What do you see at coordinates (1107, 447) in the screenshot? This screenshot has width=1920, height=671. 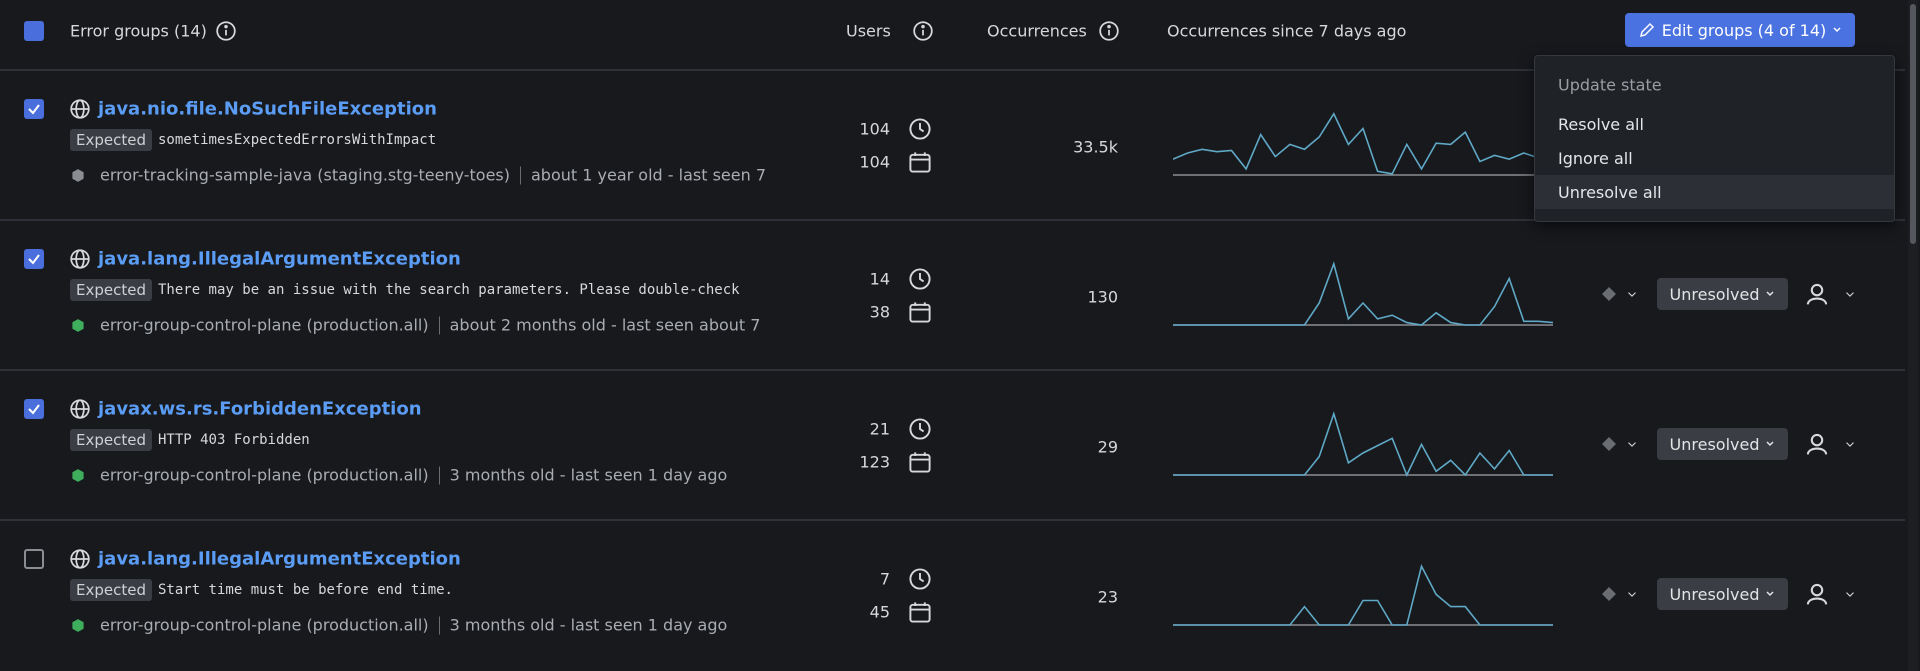 I see `occurrences: 29` at bounding box center [1107, 447].